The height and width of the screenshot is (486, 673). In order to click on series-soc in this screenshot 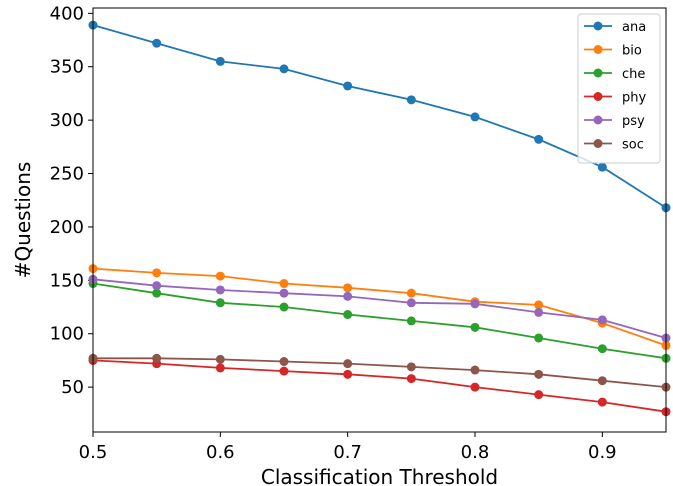, I will do `click(379, 372)`.